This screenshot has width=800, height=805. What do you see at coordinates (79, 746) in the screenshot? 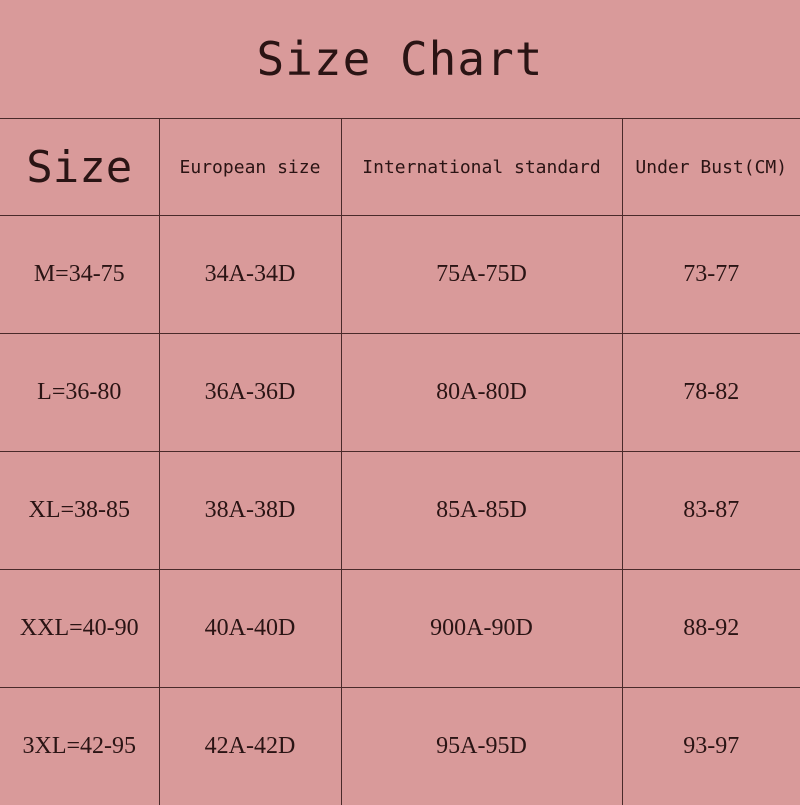
I see `cell-size: 3XL=42-95` at bounding box center [79, 746].